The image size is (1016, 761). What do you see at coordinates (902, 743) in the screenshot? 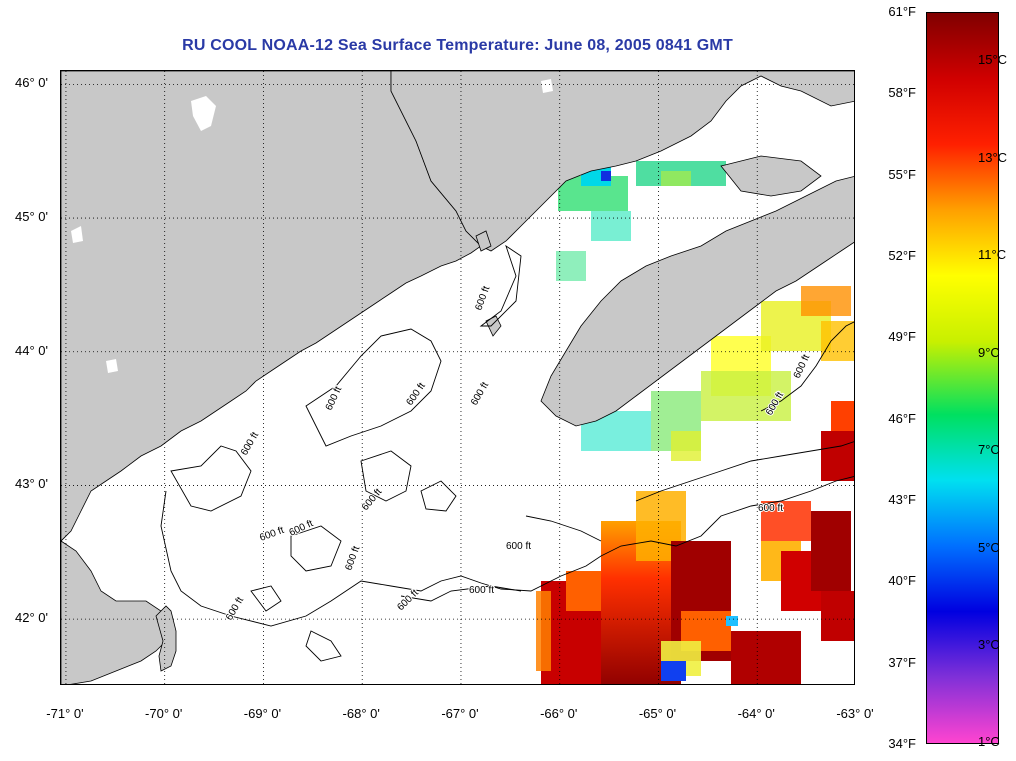
I see `colorbar-fahrenheit-label: 34°F` at bounding box center [902, 743].